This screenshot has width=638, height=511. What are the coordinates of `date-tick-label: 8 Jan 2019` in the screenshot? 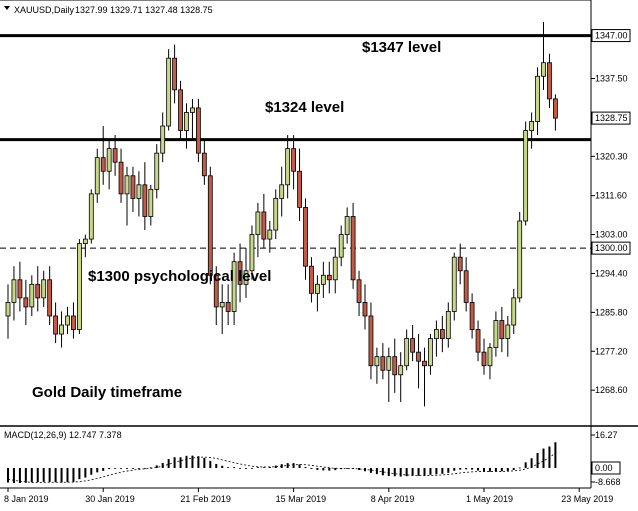 It's located at (26, 499).